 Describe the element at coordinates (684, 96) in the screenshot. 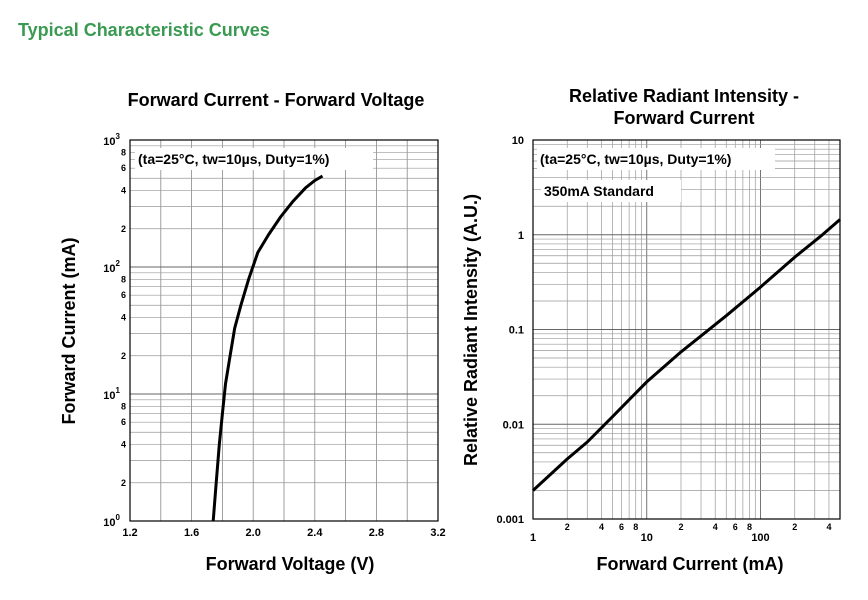

I see `chart-title-line: Relative Radiant Intensity -` at that location.